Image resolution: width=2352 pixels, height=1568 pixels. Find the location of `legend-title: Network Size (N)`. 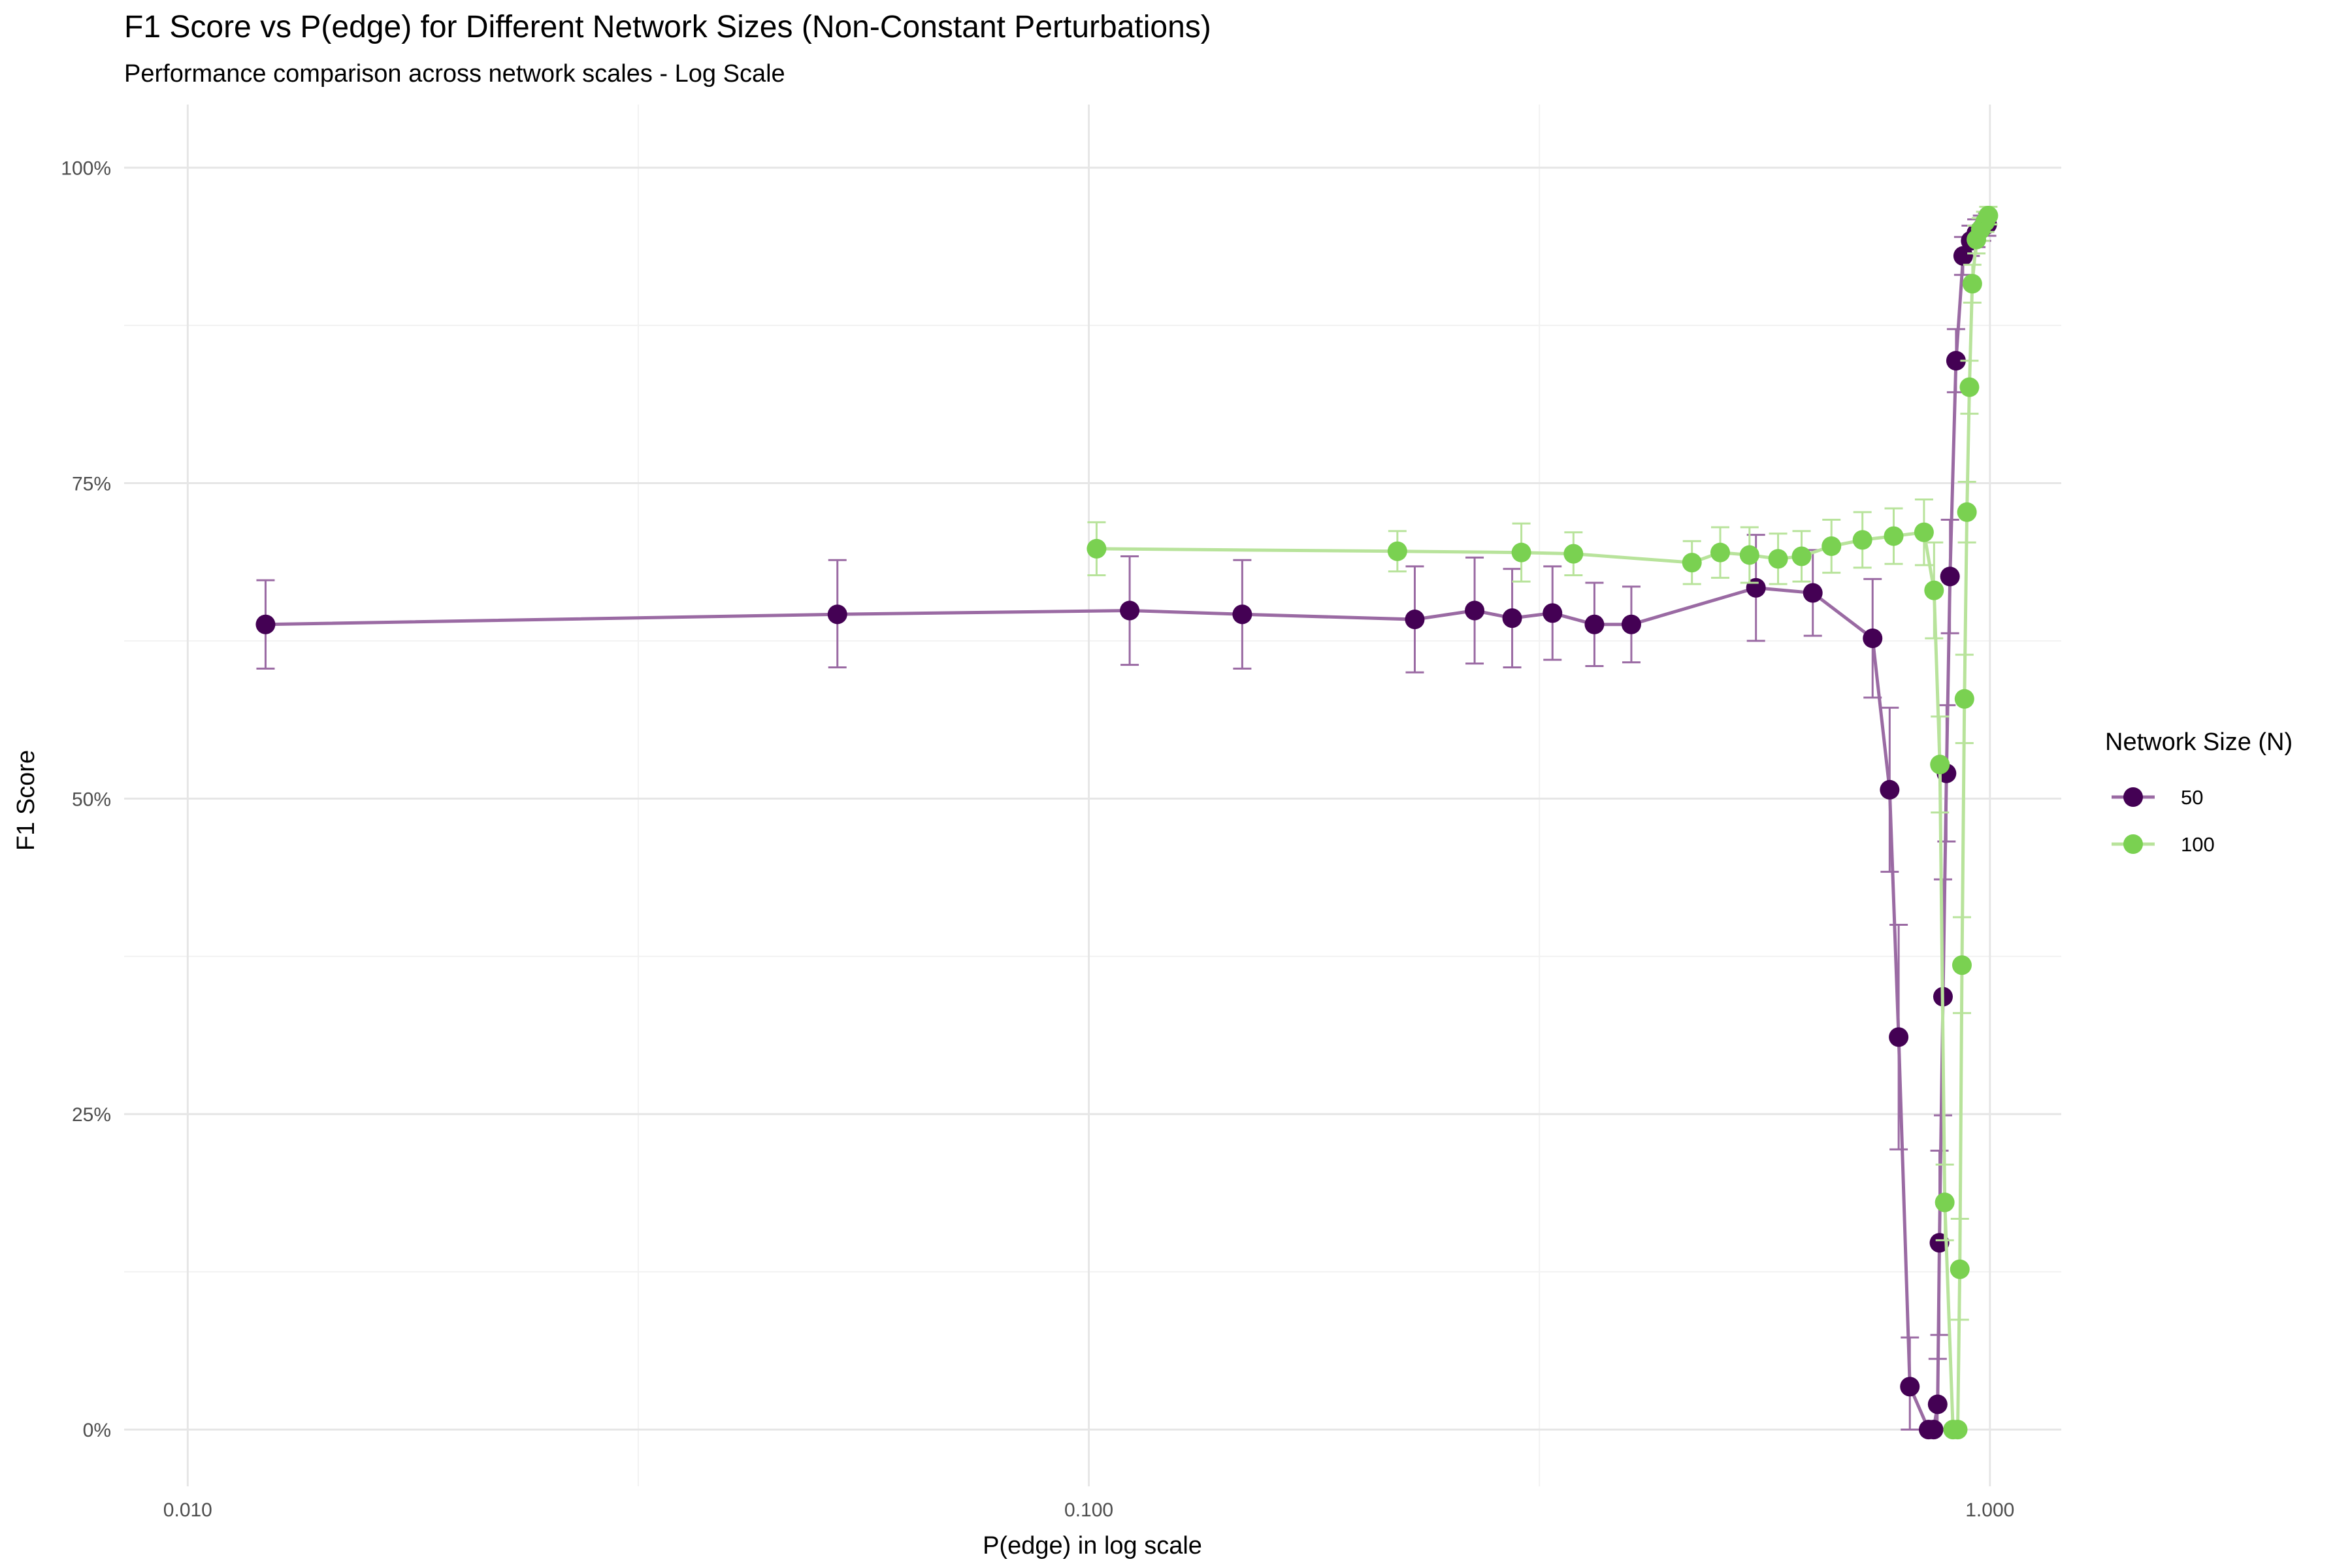

legend-title: Network Size (N) is located at coordinates (2199, 742).